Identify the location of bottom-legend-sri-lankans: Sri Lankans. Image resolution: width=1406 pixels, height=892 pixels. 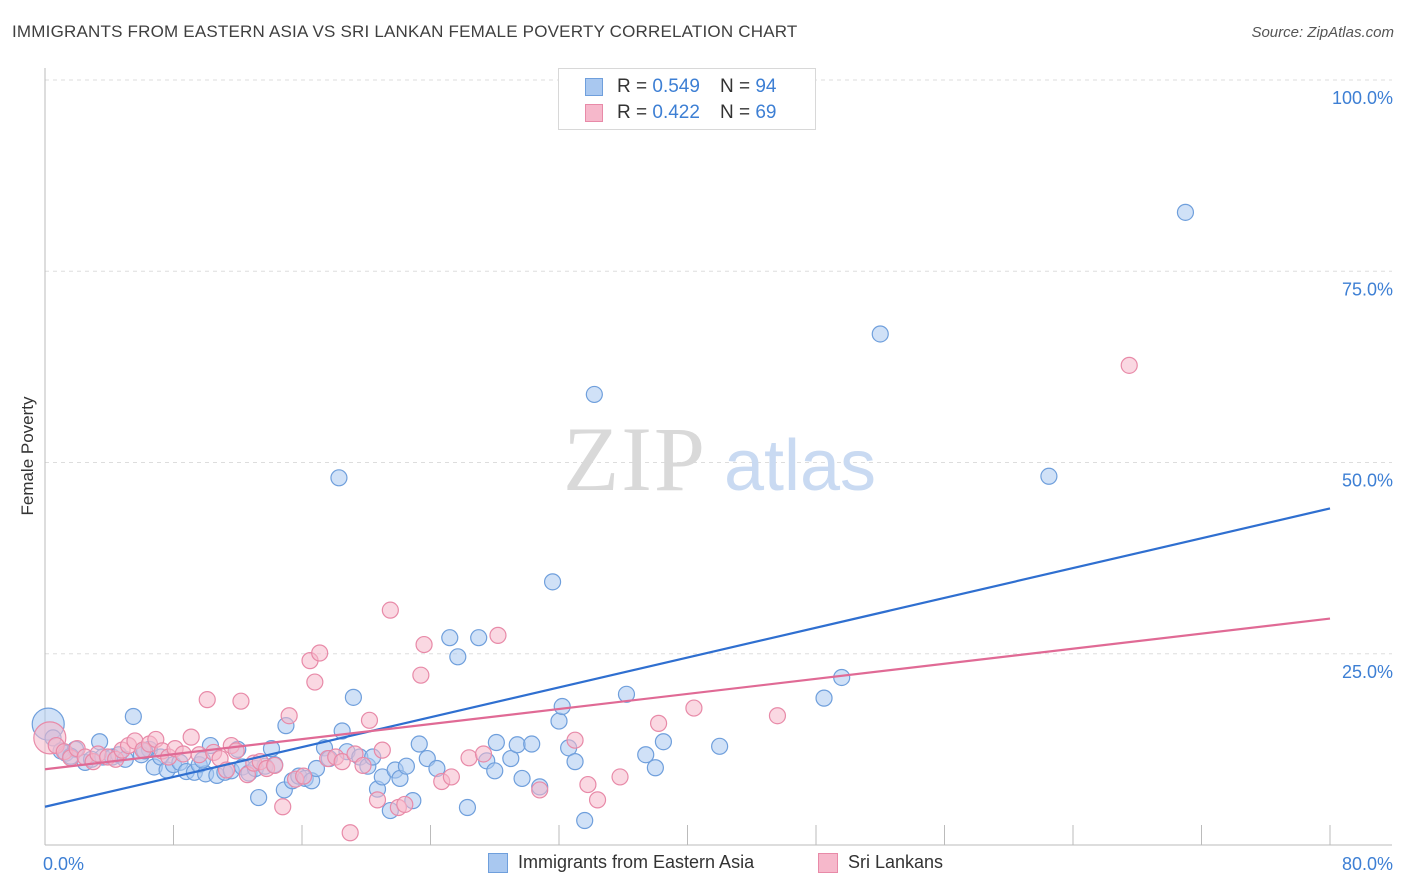
(880, 862).